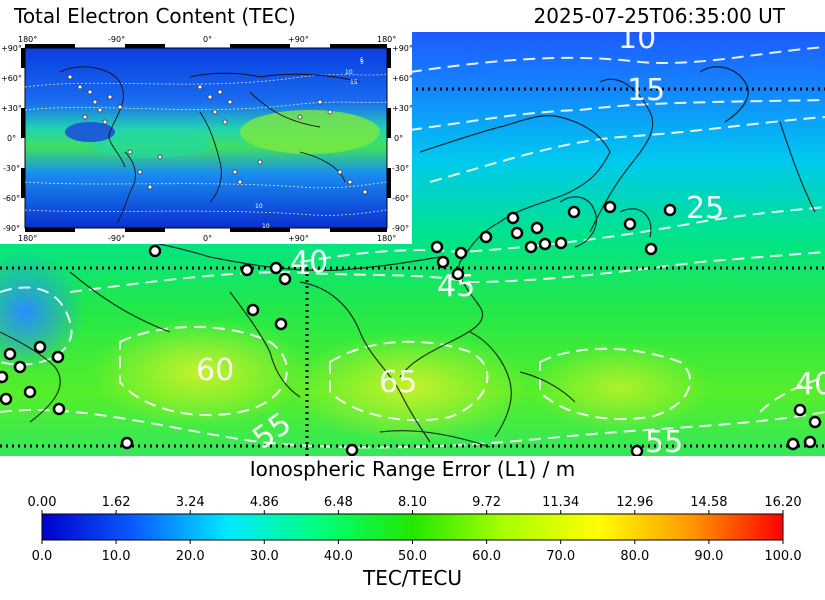 The height and width of the screenshot is (600, 825). I want to click on inset-right-tick-label: -90°, so click(400, 228).